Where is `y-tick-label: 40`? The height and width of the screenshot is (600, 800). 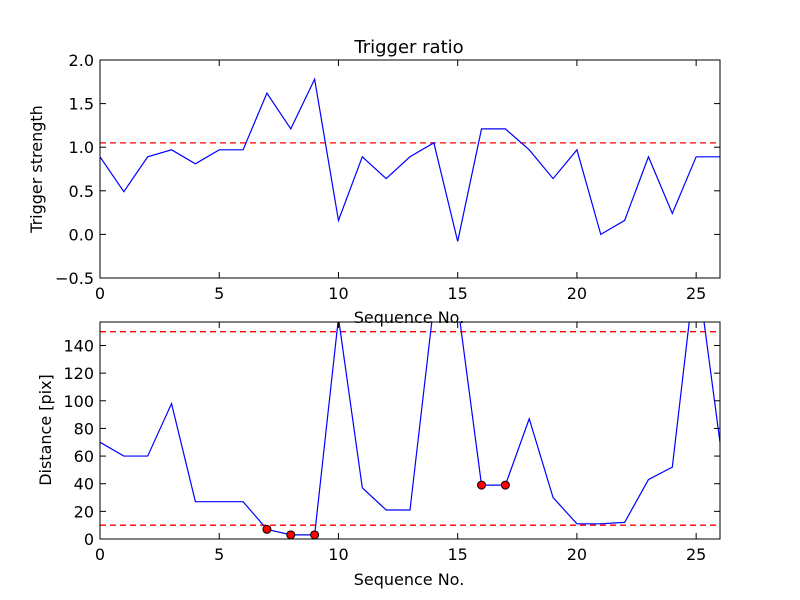
y-tick-label: 40 is located at coordinates (84, 484).